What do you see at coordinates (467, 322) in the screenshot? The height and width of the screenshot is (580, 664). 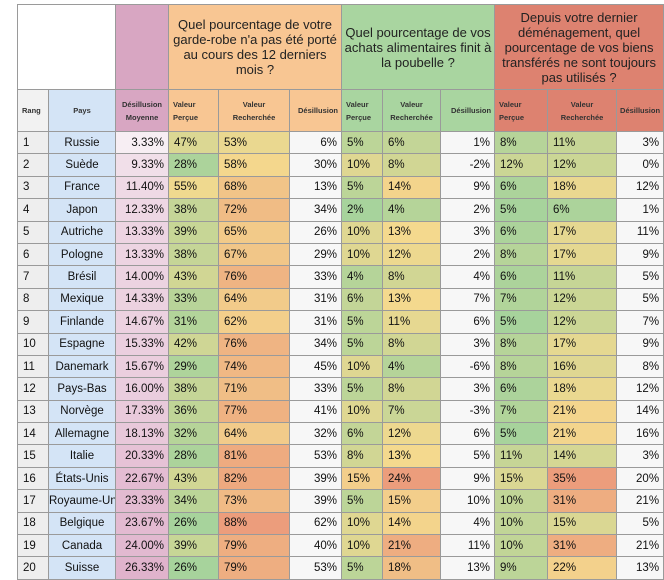 I see `food-disillusion-cell: 6%` at bounding box center [467, 322].